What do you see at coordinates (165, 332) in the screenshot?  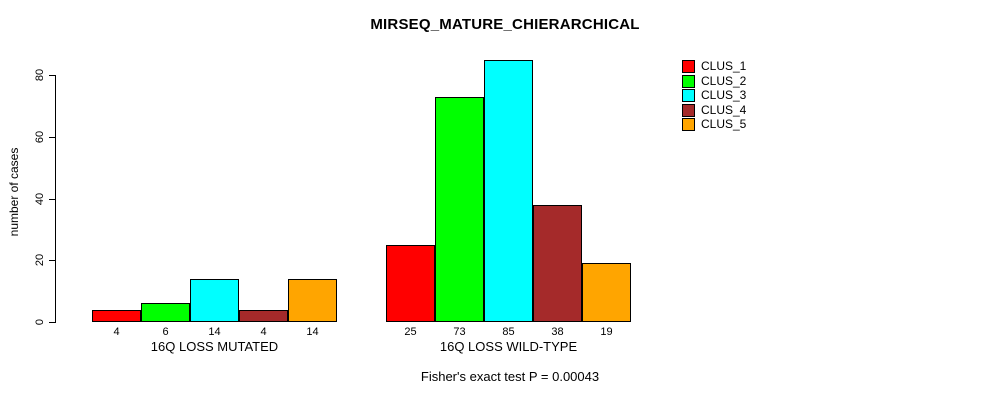 I see `bar-value-label: 6` at bounding box center [165, 332].